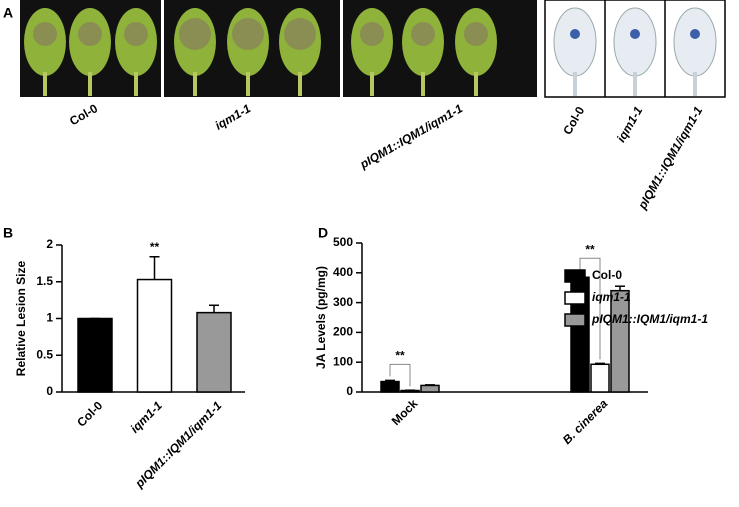 Image resolution: width=739 pixels, height=507 pixels. I want to click on x-tick-label: iqm1-1, so click(146, 416).